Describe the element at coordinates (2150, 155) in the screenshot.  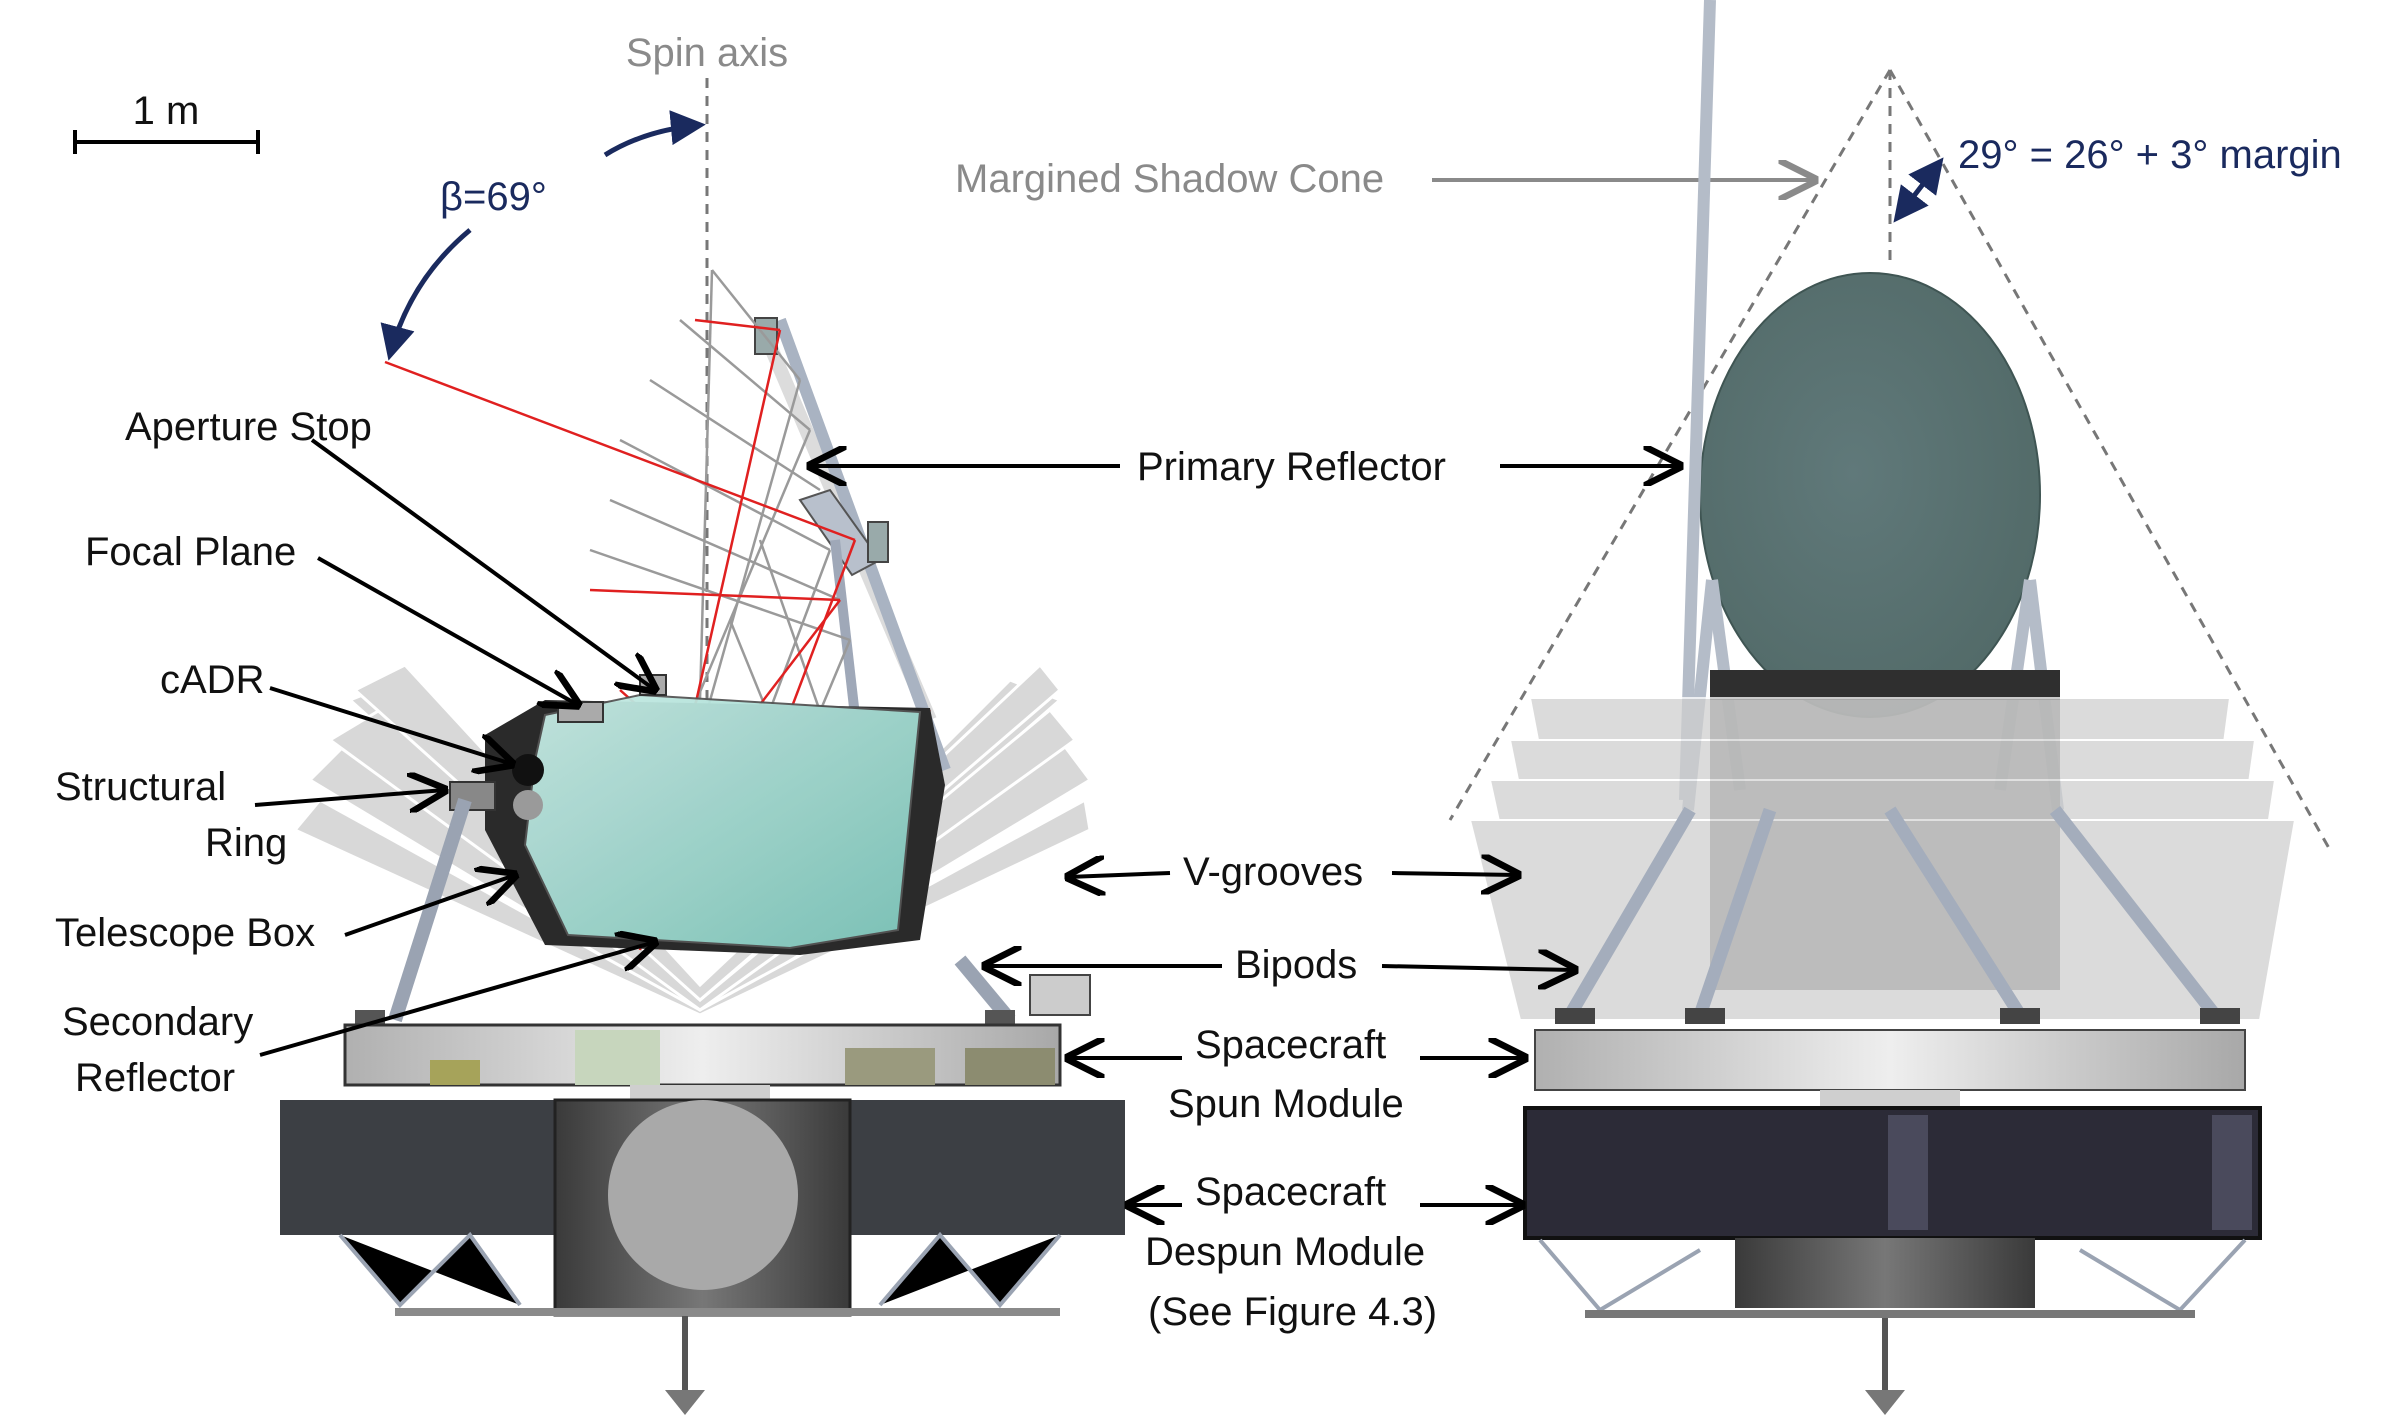
I see `cone-angle-label: 29° = 26° + 3° margin` at that location.